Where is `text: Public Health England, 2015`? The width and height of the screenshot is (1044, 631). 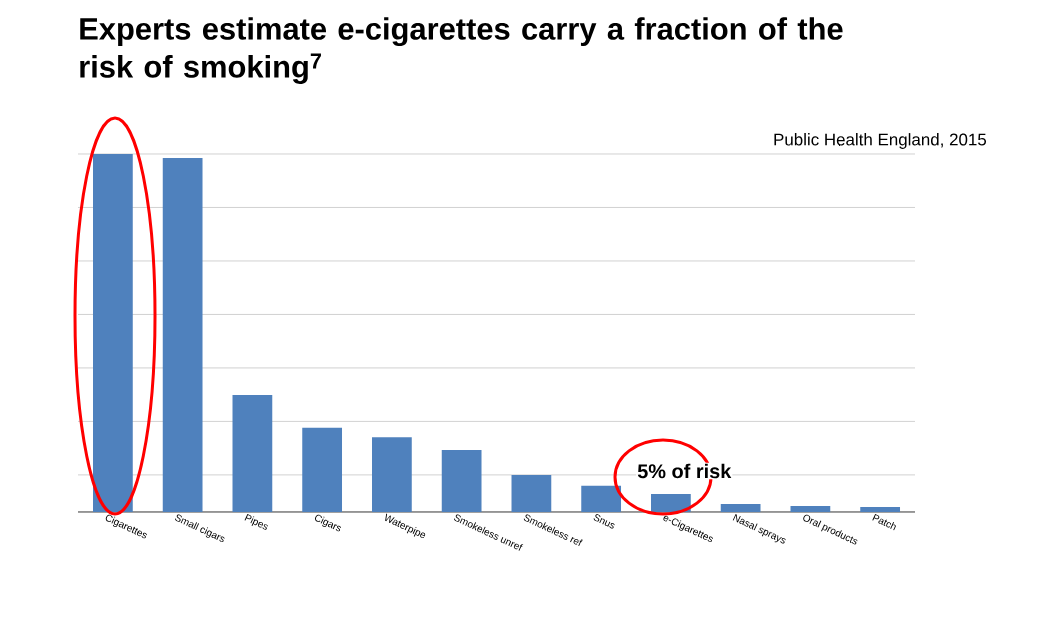 text: Public Health England, 2015 is located at coordinates (880, 141).